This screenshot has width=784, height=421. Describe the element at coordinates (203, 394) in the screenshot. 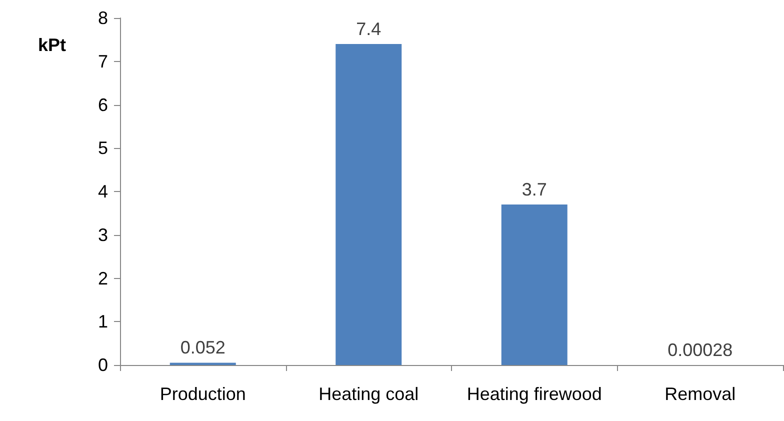

I see `x-tick-label: Production` at that location.